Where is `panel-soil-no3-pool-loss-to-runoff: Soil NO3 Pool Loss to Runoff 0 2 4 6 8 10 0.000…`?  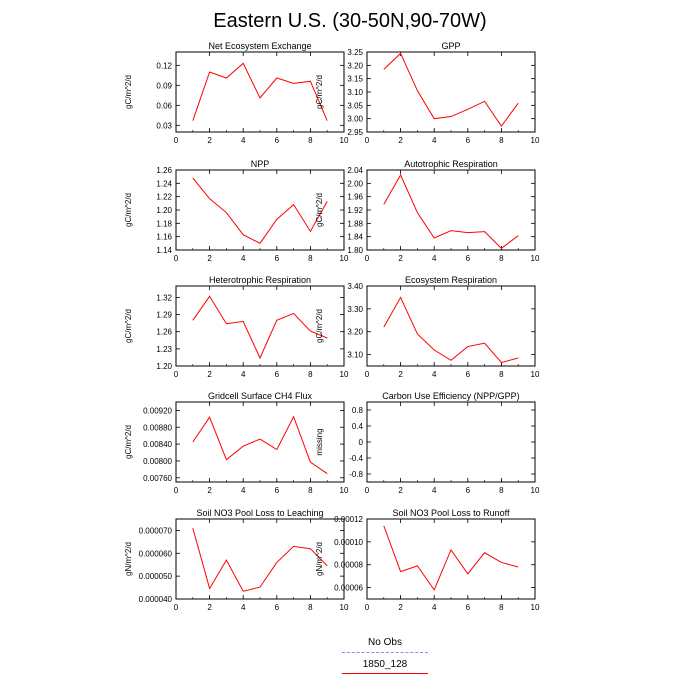
panel-soil-no3-pool-loss-to-runoff: Soil NO3 Pool Loss to Runoff 0 2 4 6 8 10 0.000… is located at coordinates (427, 560).